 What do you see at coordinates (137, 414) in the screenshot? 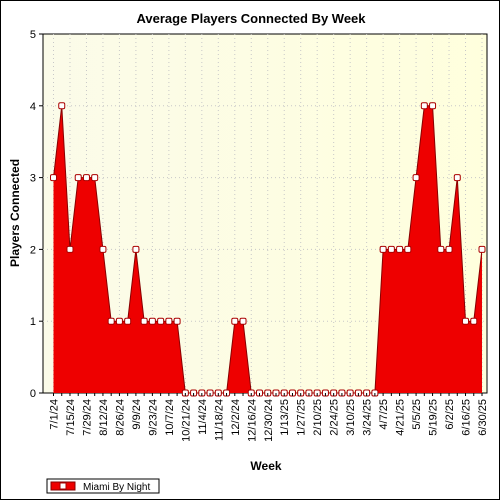
I see `x-tick-label: 9/9/24` at bounding box center [137, 414].